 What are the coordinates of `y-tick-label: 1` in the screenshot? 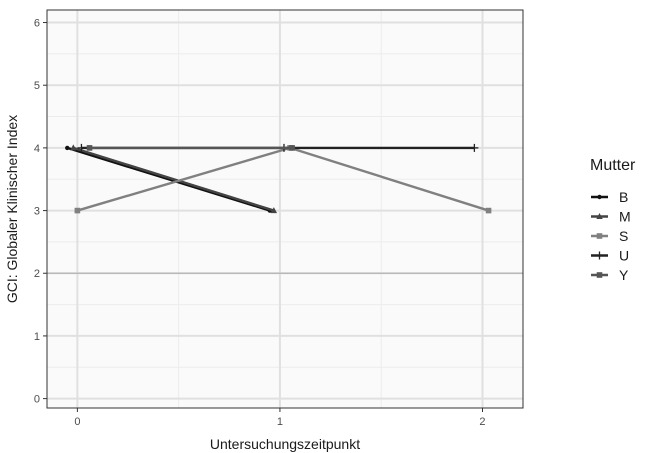 It's located at (37, 337).